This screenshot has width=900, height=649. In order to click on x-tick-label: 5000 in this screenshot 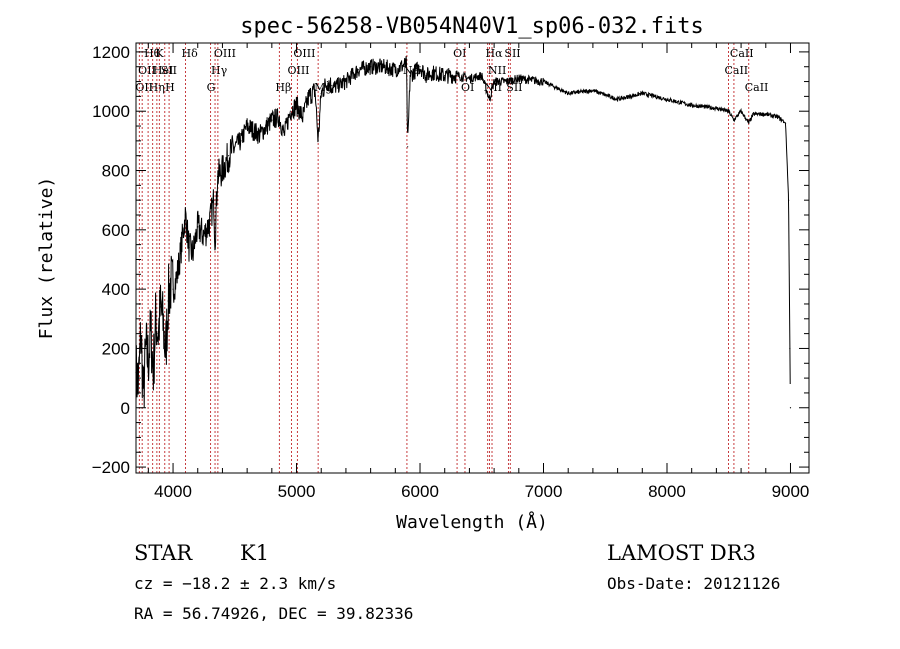, I will do `click(297, 491)`.